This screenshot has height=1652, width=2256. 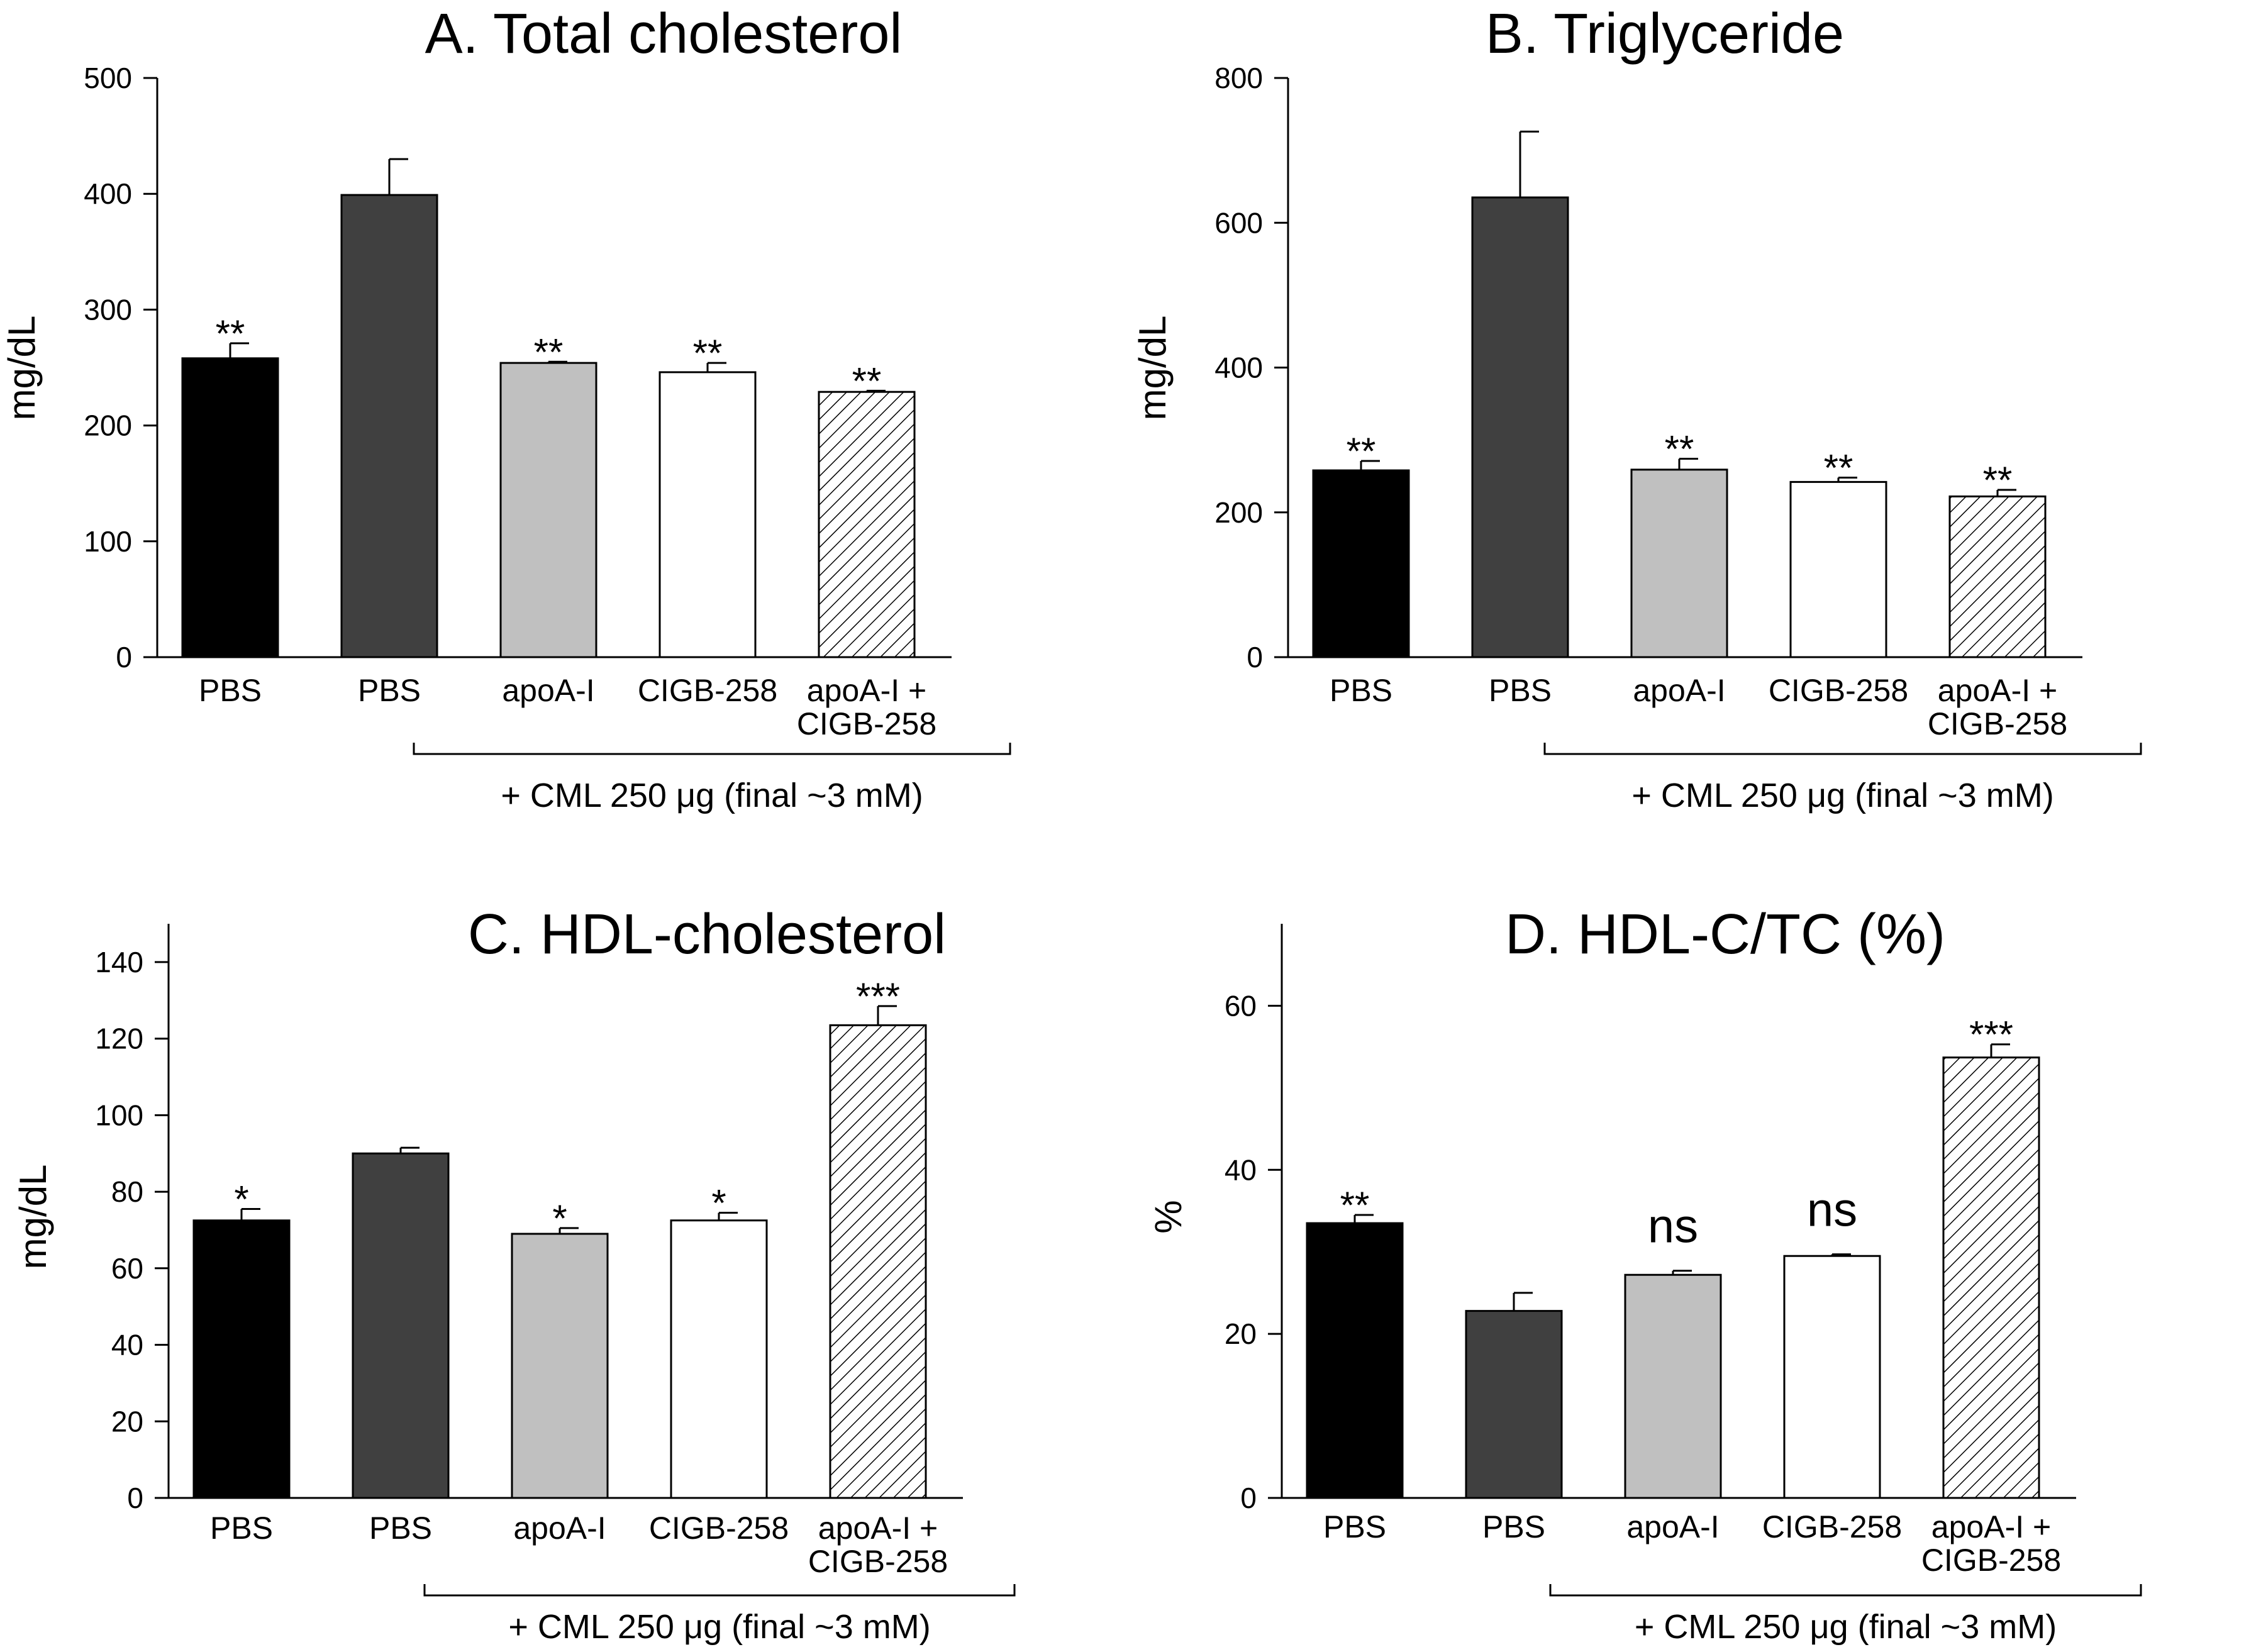 What do you see at coordinates (1665, 34) in the screenshot?
I see `chart-title: B. Triglyceride` at bounding box center [1665, 34].